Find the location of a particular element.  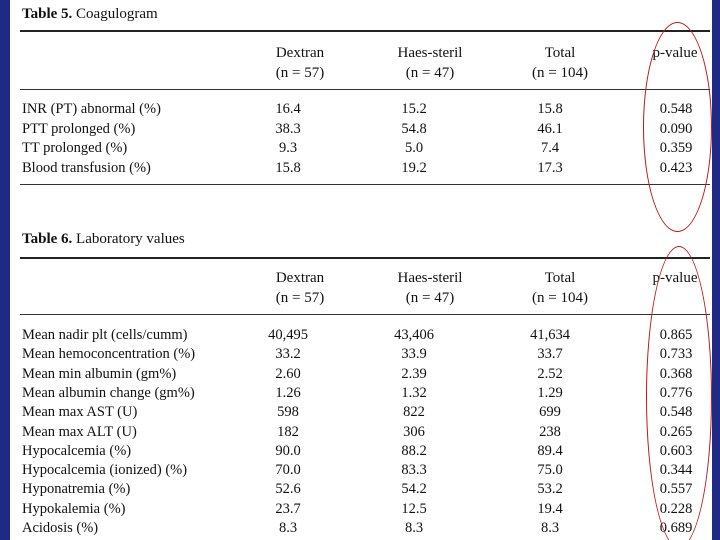

cell-dextran: 1.26 is located at coordinates (288, 392).